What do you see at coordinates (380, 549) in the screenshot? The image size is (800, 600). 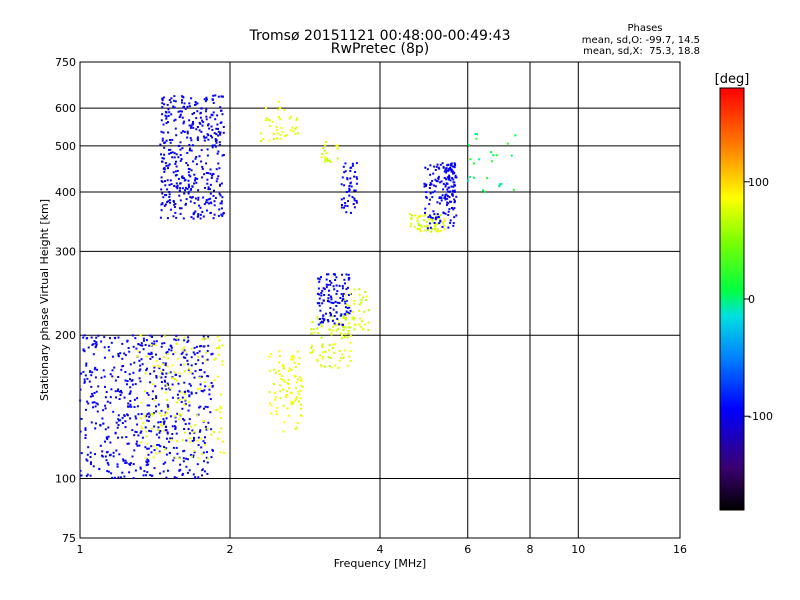 I see `x-tick-label: 4` at bounding box center [380, 549].